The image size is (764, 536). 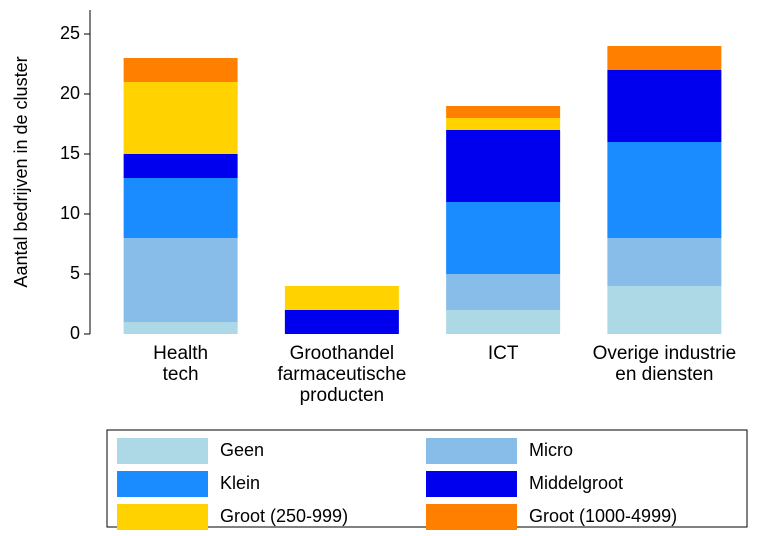 I want to click on x-tick-label: Health tech, so click(x=181, y=364).